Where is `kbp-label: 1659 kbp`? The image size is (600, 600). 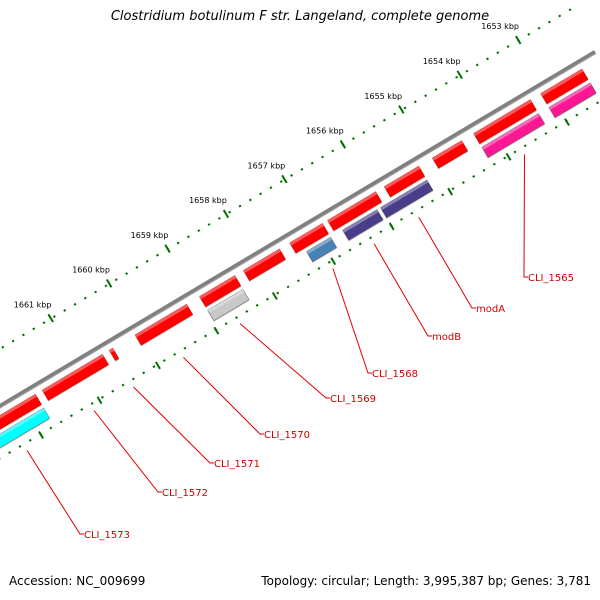 kbp-label: 1659 kbp is located at coordinates (150, 235).